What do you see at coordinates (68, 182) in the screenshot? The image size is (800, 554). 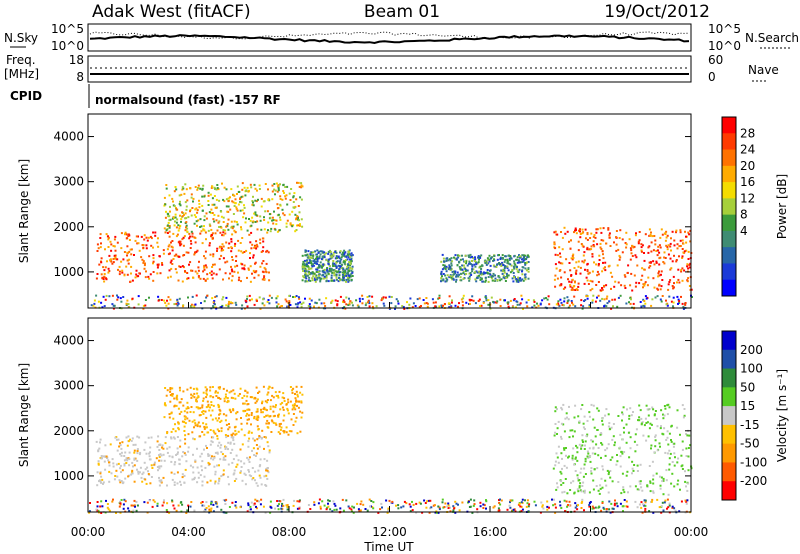 I see `y-tick-label: 3000` at bounding box center [68, 182].